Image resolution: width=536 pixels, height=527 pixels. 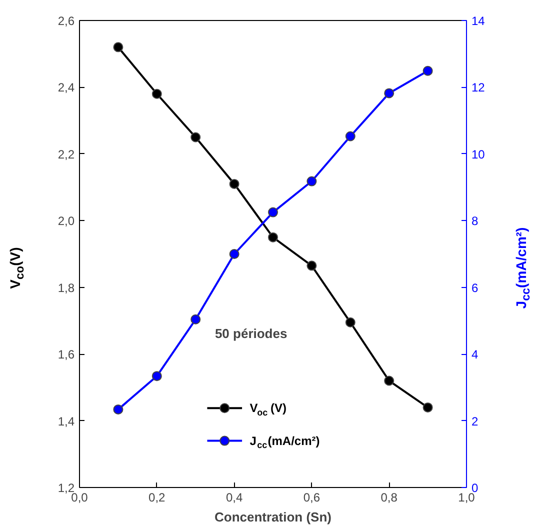 What do you see at coordinates (66, 154) in the screenshot?
I see `y-tick-label: 2,2` at bounding box center [66, 154].